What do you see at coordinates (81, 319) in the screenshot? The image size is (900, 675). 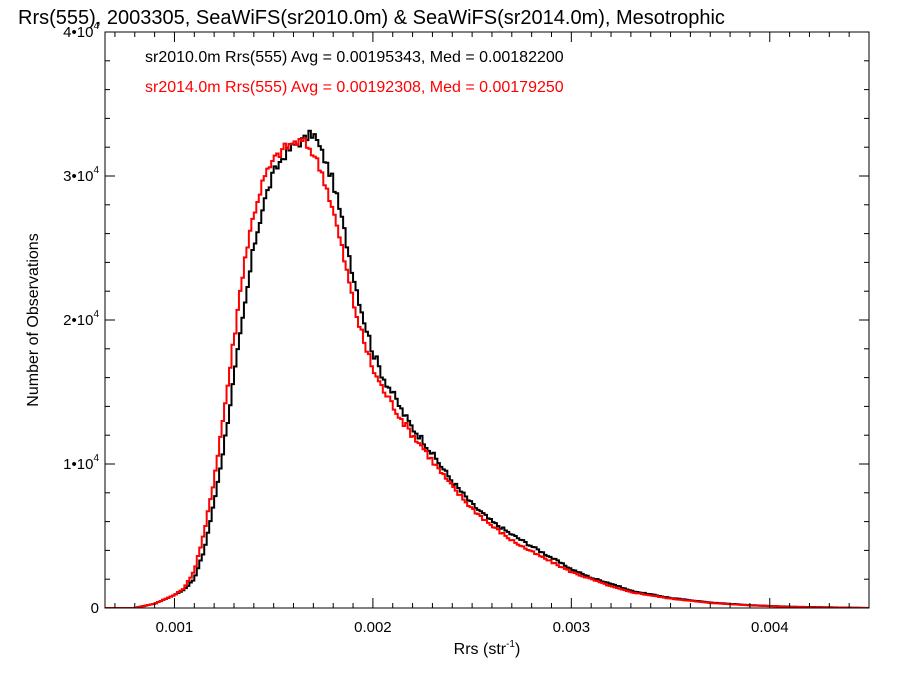 I see `y-tick-label: 2•104` at bounding box center [81, 319].